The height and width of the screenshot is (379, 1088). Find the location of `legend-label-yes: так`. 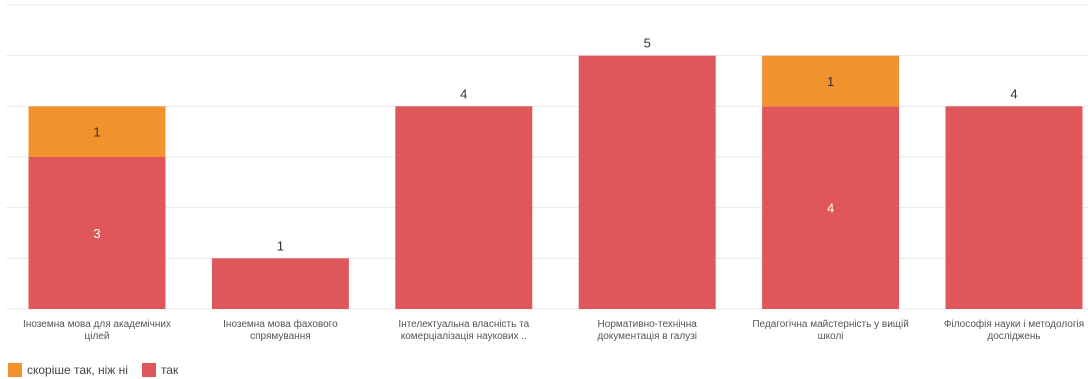

legend-label-yes: так is located at coordinates (169, 370).